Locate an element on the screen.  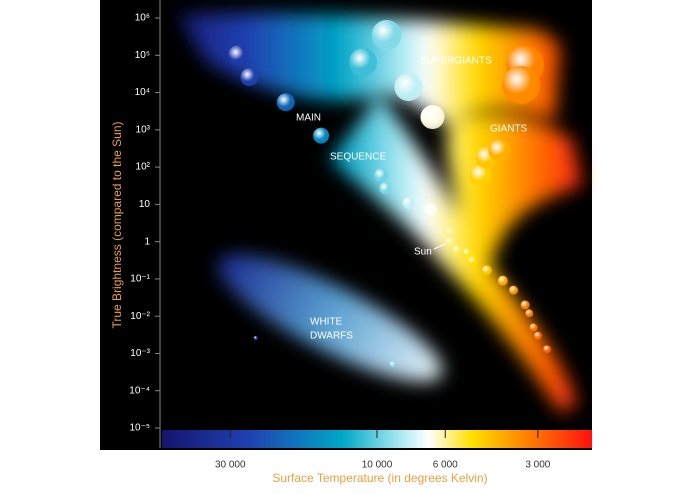
x-tick-label: 3 000 is located at coordinates (537, 465).